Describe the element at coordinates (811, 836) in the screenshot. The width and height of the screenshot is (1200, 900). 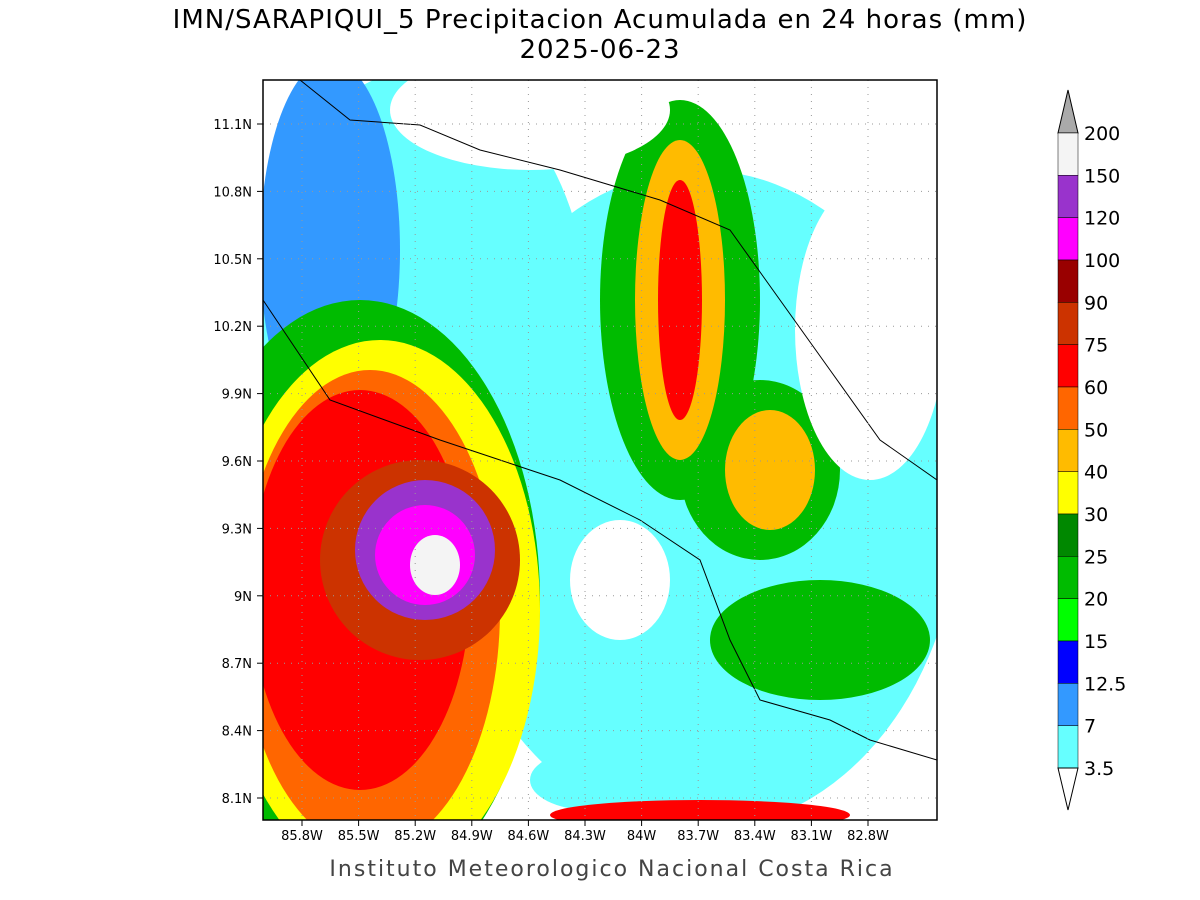
I see `lon-label: 83.1W` at that location.